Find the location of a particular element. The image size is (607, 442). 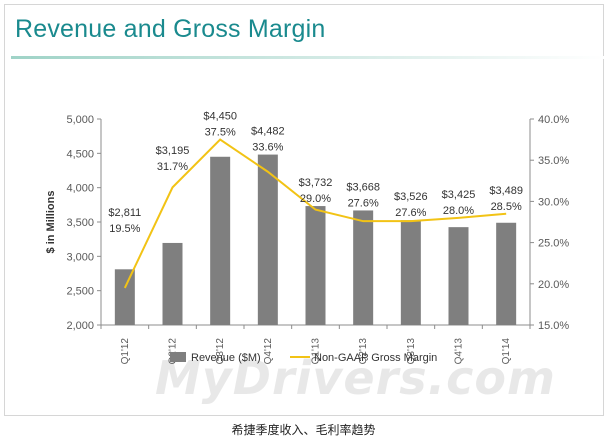

y-tick-label-right: 20.0% is located at coordinates (553, 285).